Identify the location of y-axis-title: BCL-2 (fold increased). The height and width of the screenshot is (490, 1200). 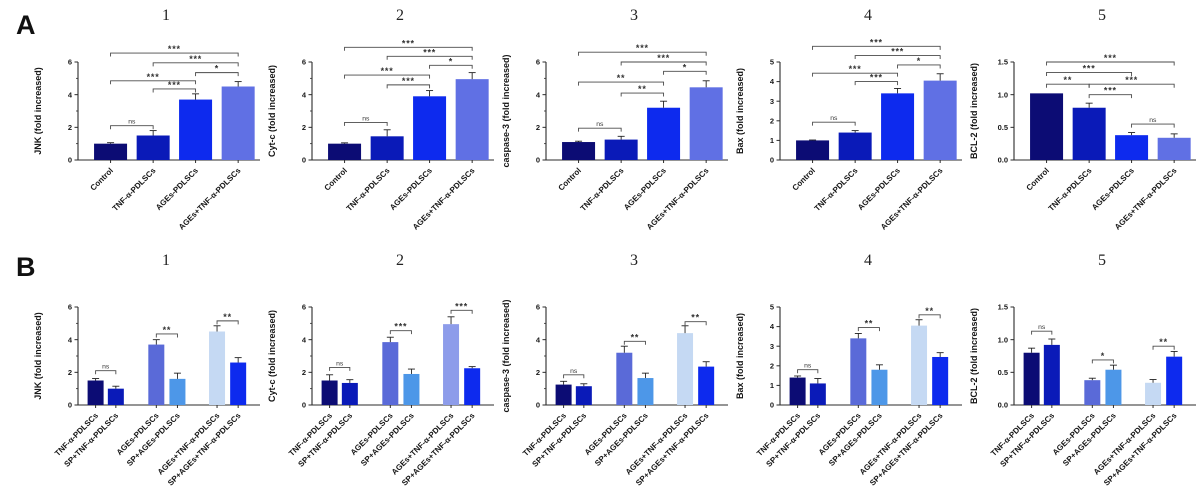
(974, 356).